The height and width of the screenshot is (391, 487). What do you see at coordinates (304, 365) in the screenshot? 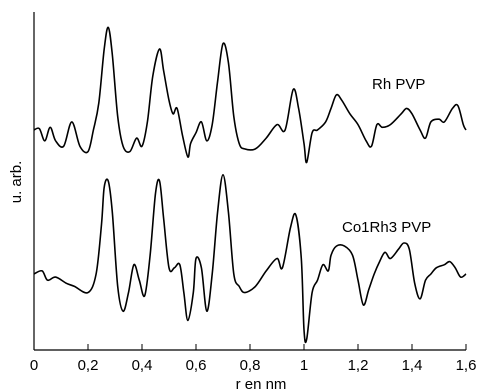
I see `x-tick-label-5: 1` at bounding box center [304, 365].